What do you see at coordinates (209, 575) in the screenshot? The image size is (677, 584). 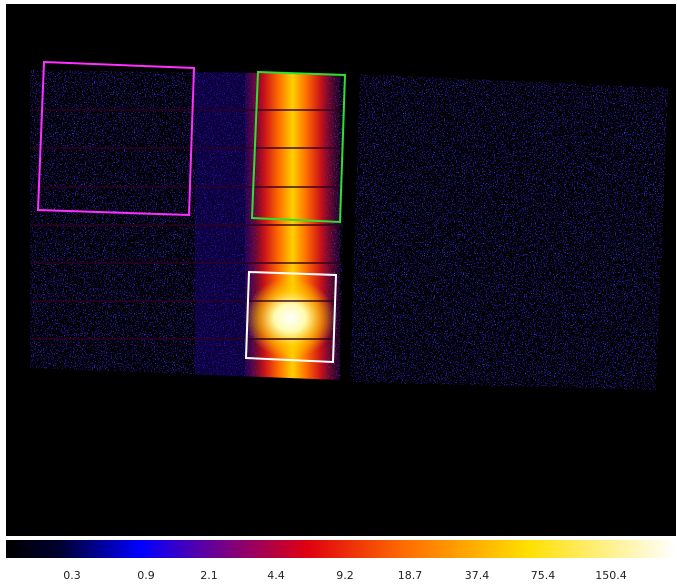 I see `colorbar-label: 2.1` at bounding box center [209, 575].